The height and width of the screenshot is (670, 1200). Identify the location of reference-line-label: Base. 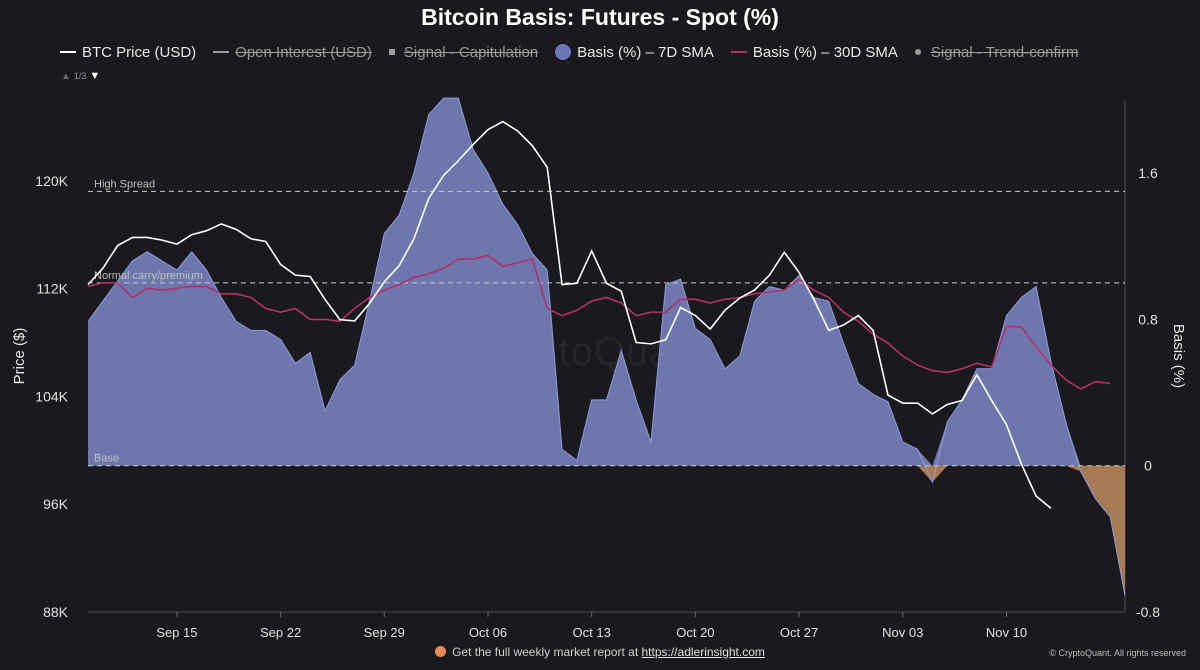
(106, 459).